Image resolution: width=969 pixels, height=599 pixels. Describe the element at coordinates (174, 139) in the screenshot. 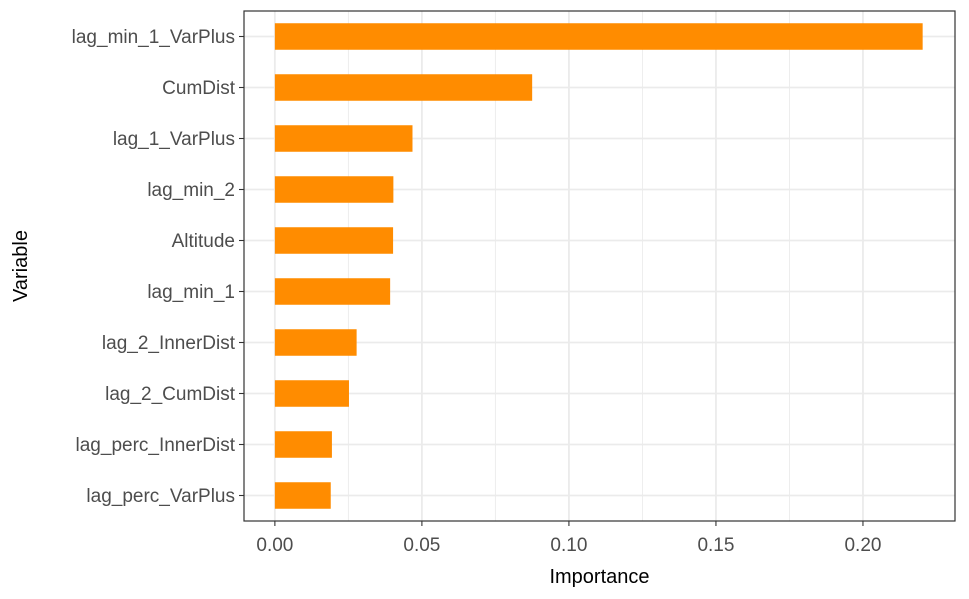

I see `y-tick-label: lag_1_VarPlus` at that location.